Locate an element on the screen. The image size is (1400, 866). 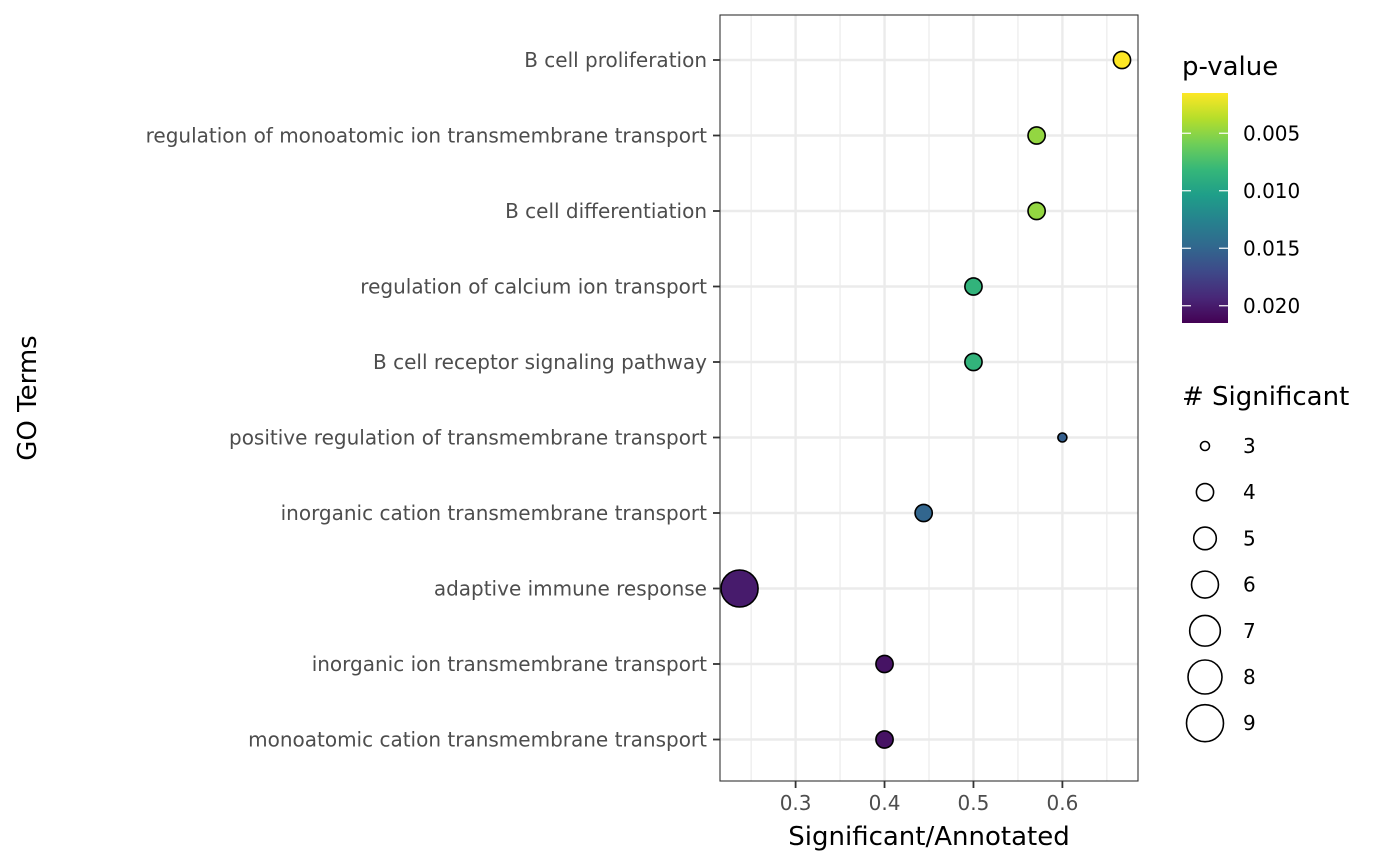
size-legend-label: 8 is located at coordinates (1249, 677).